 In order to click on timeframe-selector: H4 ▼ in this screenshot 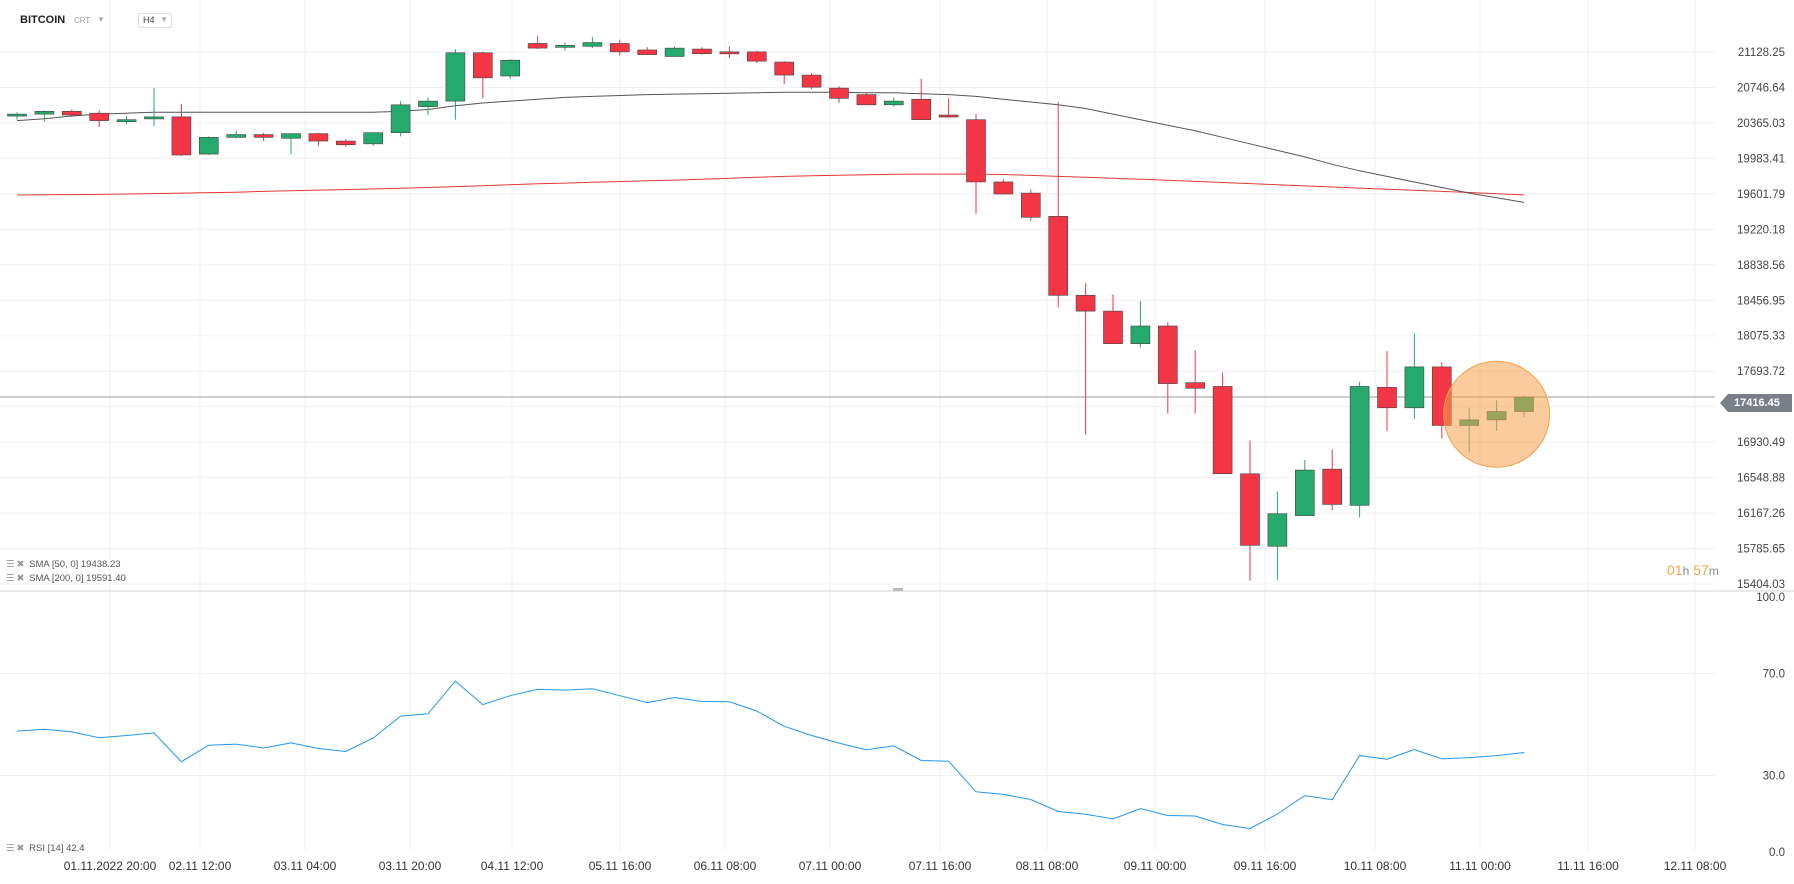, I will do `click(155, 20)`.